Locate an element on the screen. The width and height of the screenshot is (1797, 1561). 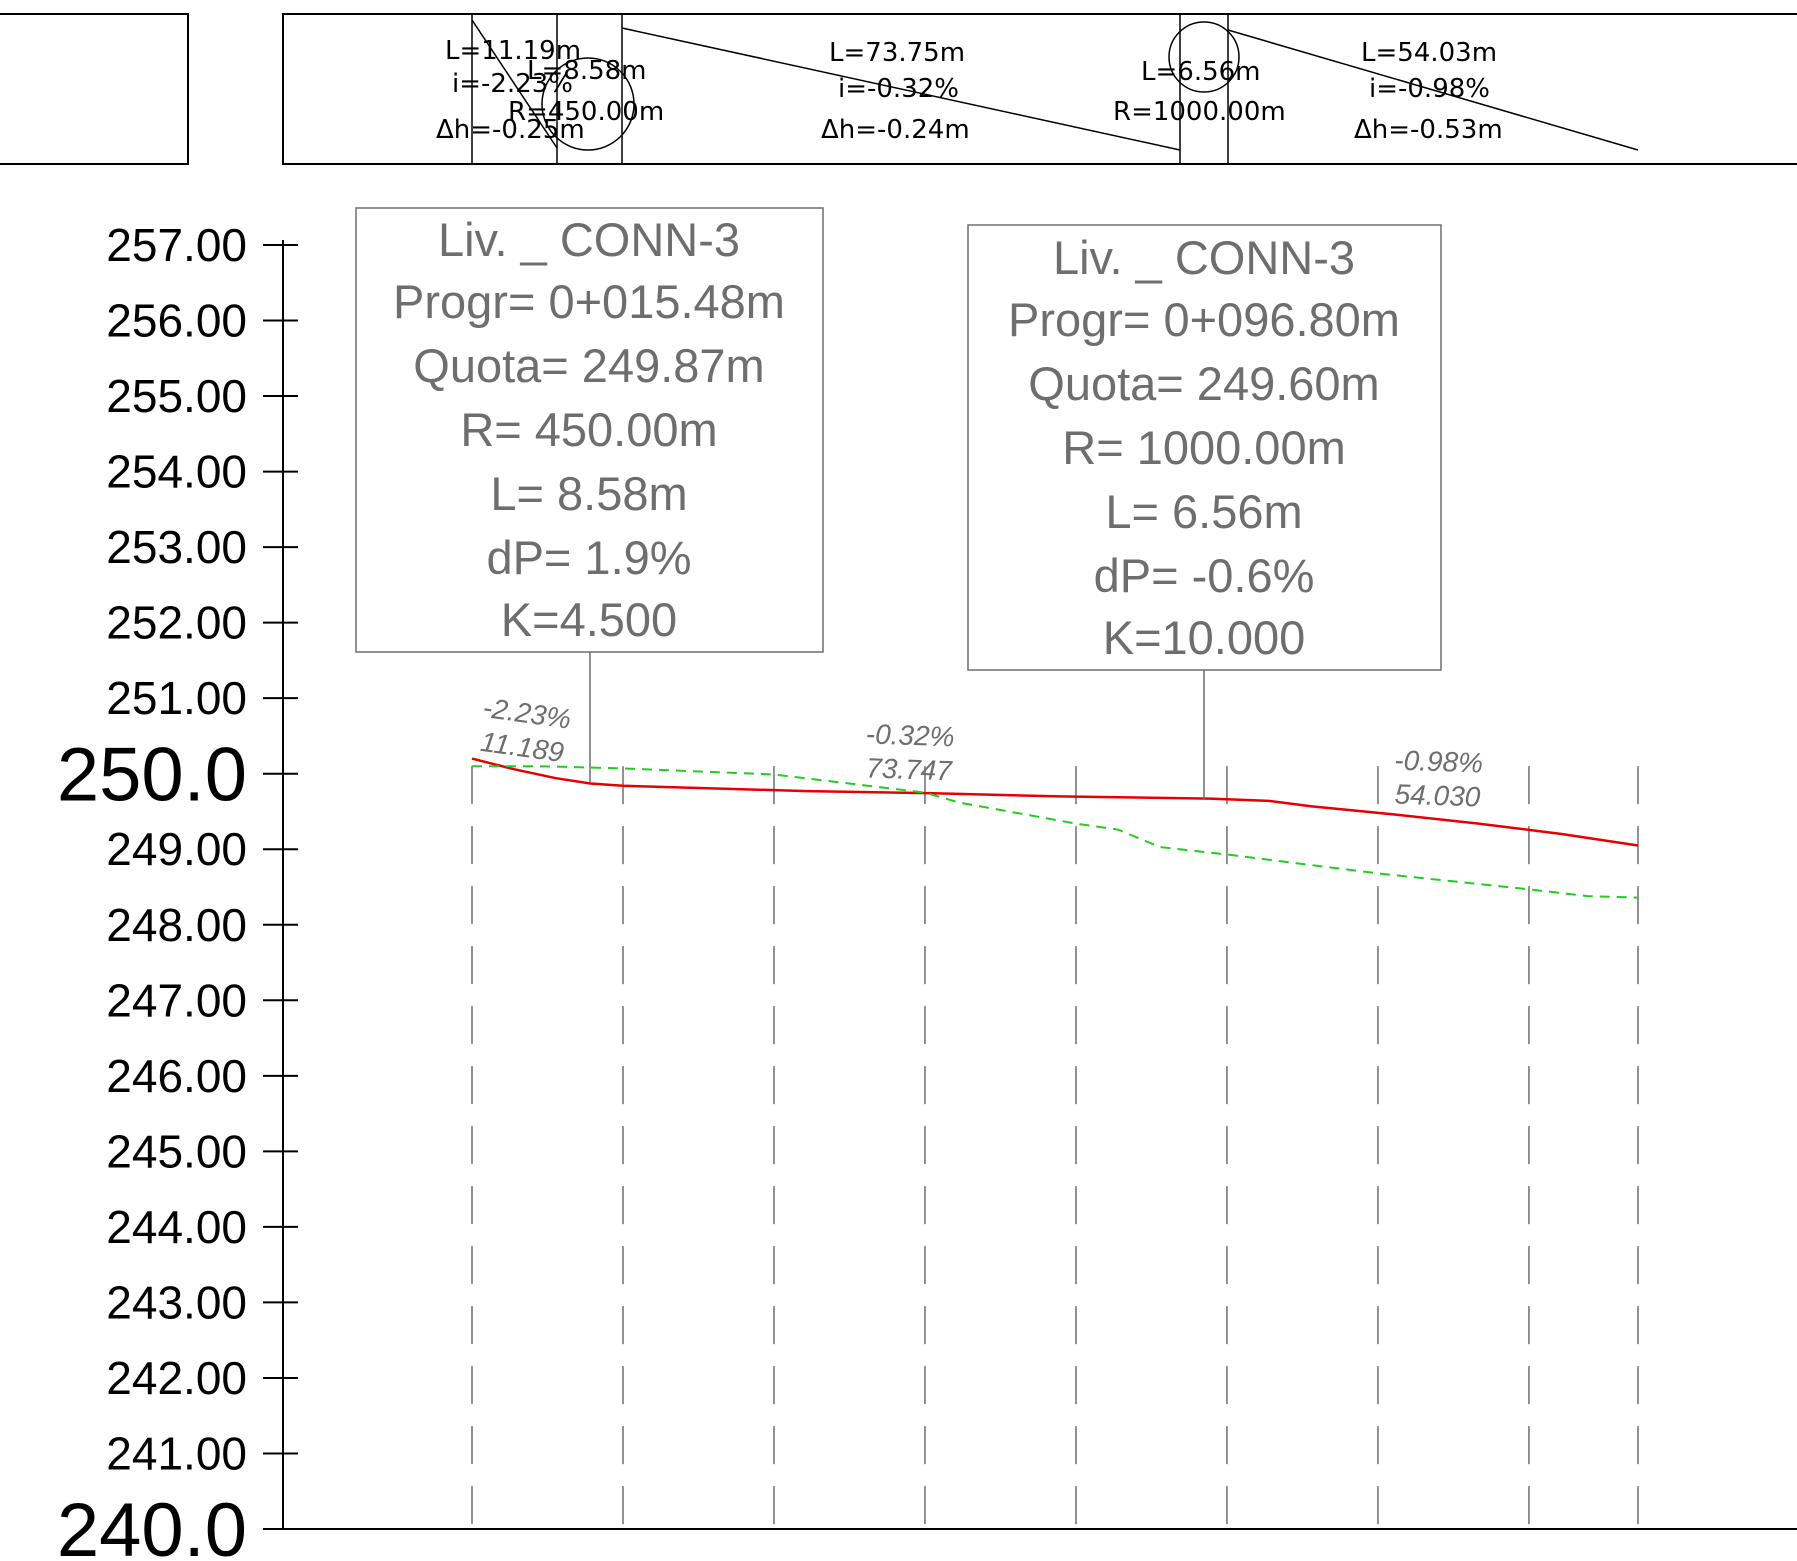
profile-series is located at coordinates (1055, 828).